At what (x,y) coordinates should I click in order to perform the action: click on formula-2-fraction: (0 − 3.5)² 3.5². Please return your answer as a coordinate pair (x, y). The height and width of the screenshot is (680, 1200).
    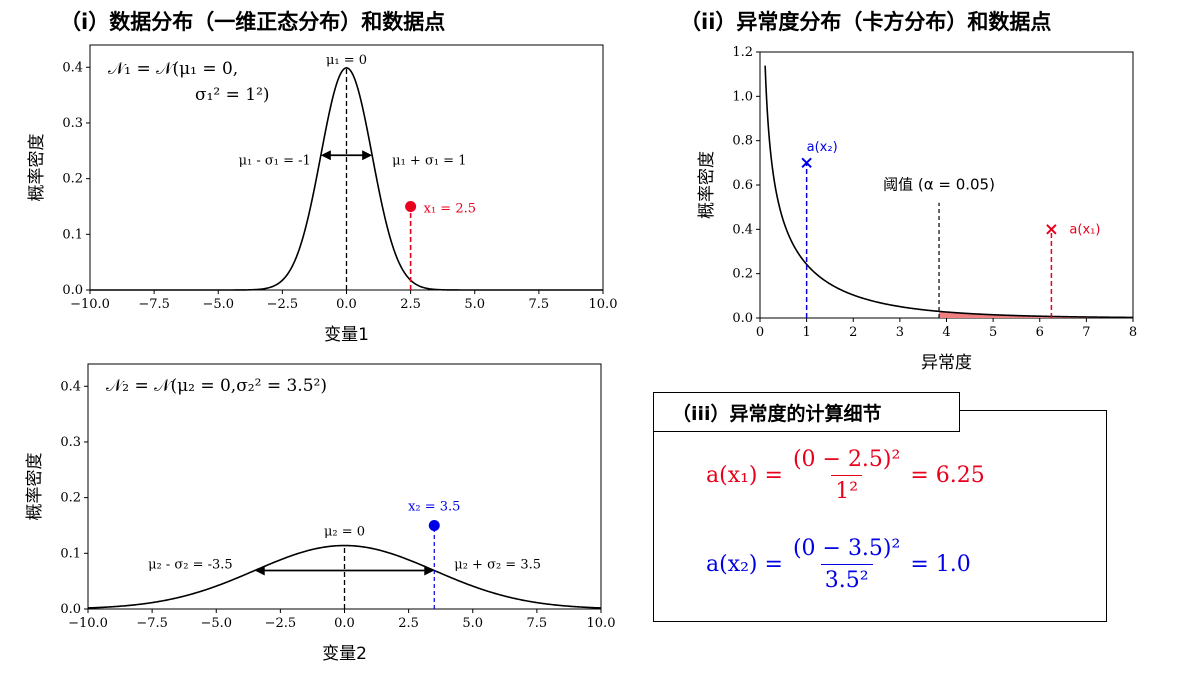
    Looking at the image, I should click on (846, 564).